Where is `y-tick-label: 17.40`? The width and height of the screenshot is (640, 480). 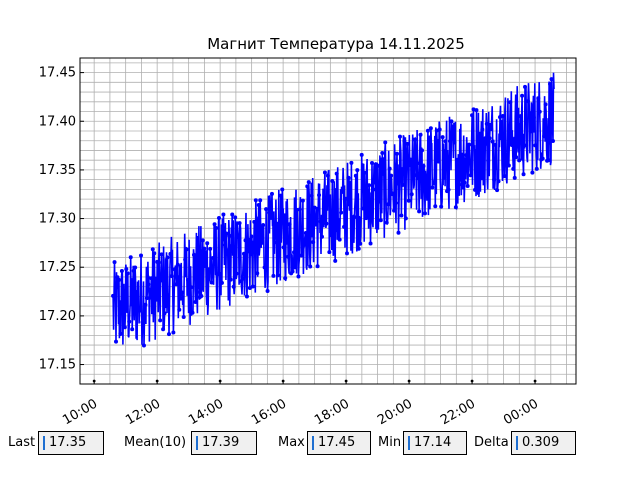 y-tick-label: 17.40 is located at coordinates (57, 121).